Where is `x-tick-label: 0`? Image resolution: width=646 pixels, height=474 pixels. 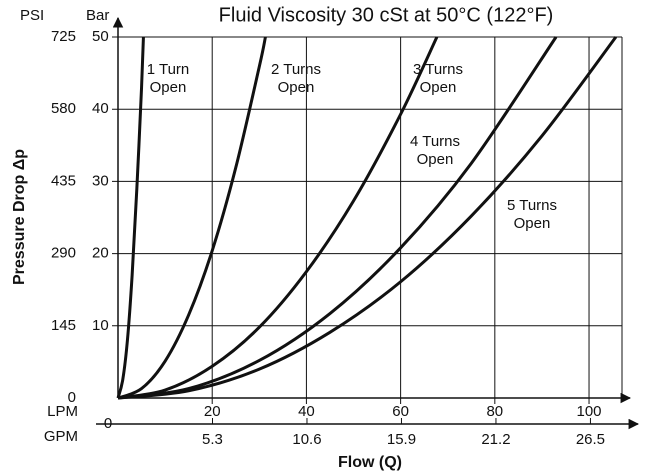 x-tick-label: 0 is located at coordinates (108, 423).